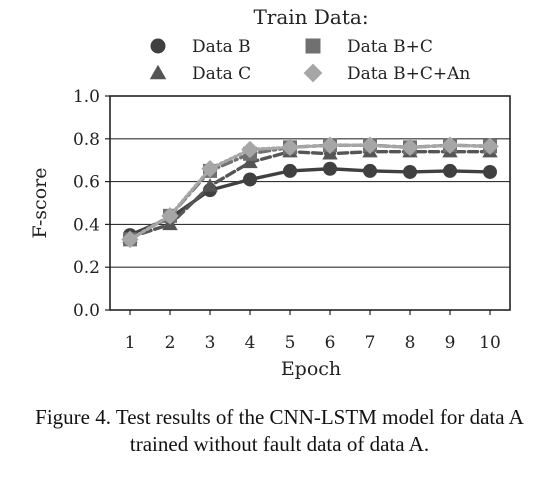 The image size is (559, 479). I want to click on y-tick-label-2: 0.4, so click(86, 225).